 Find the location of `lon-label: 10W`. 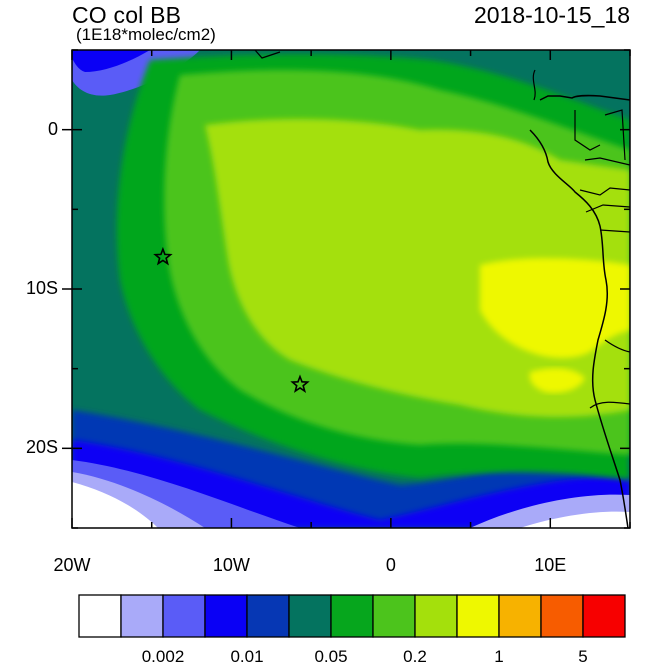

lon-label: 10W is located at coordinates (231, 565).